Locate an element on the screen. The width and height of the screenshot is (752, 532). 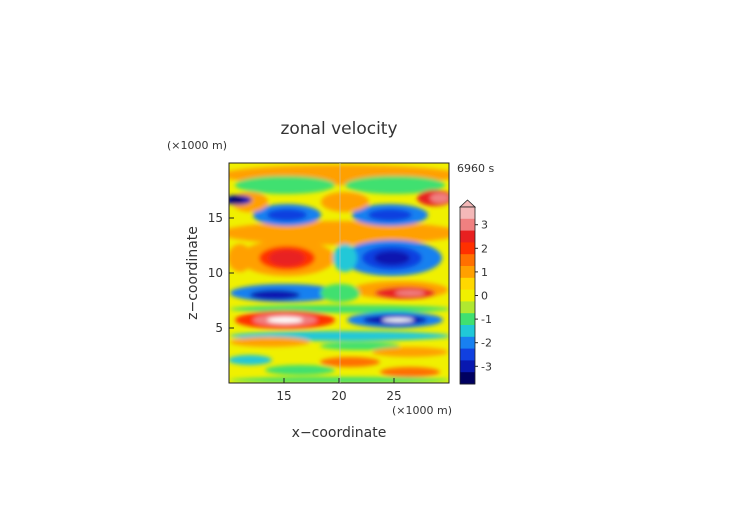
colorbar-tick-label: -3 is located at coordinates (486, 366).